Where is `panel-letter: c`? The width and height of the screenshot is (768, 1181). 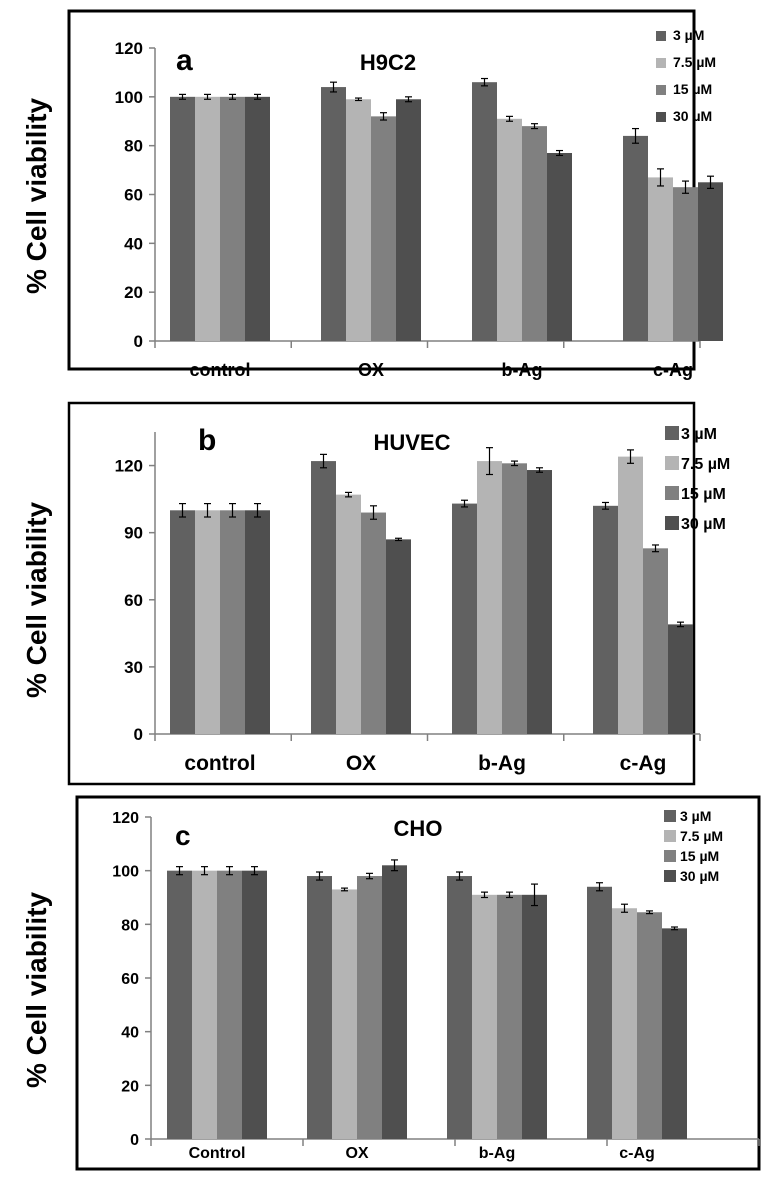 panel-letter: c is located at coordinates (183, 835).